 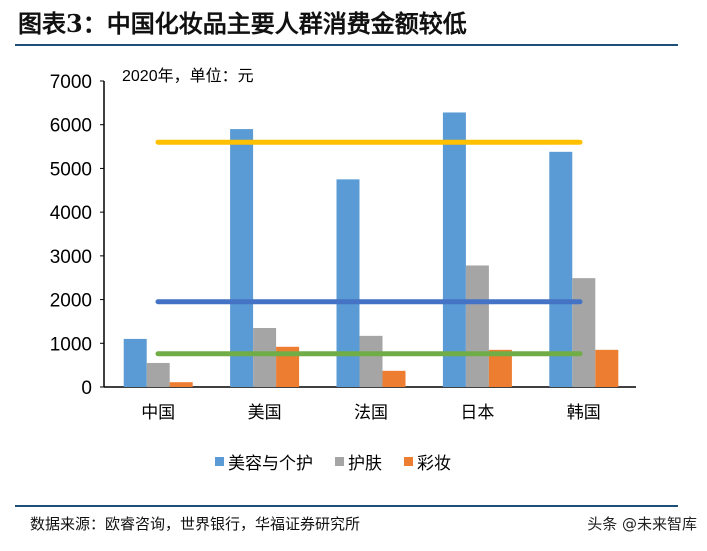 I want to click on y-tick-label: 7000, so click(x=71, y=82).